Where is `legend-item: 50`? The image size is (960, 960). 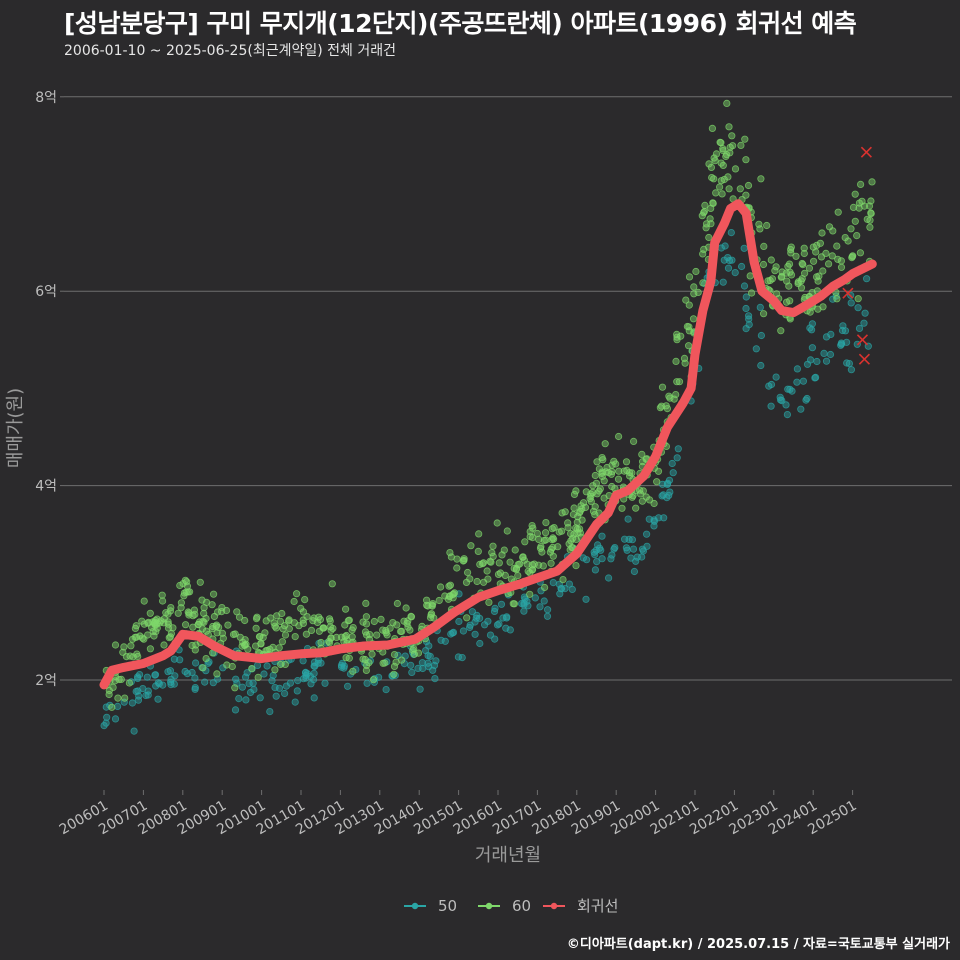 legend-item: 50 is located at coordinates (430, 906).